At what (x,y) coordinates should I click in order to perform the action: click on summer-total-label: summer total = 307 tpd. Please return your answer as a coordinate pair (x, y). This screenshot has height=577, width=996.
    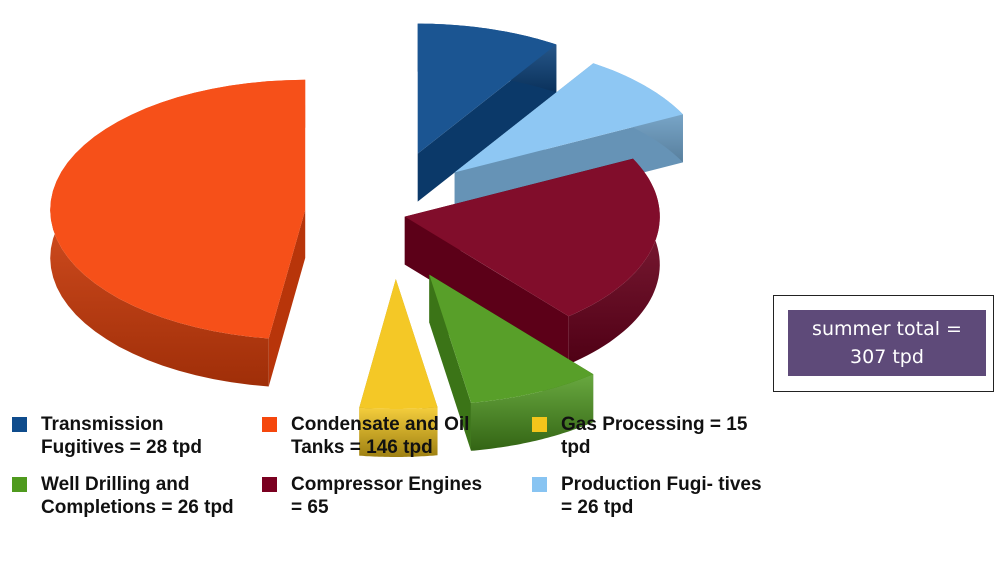
    Looking at the image, I should click on (887, 343).